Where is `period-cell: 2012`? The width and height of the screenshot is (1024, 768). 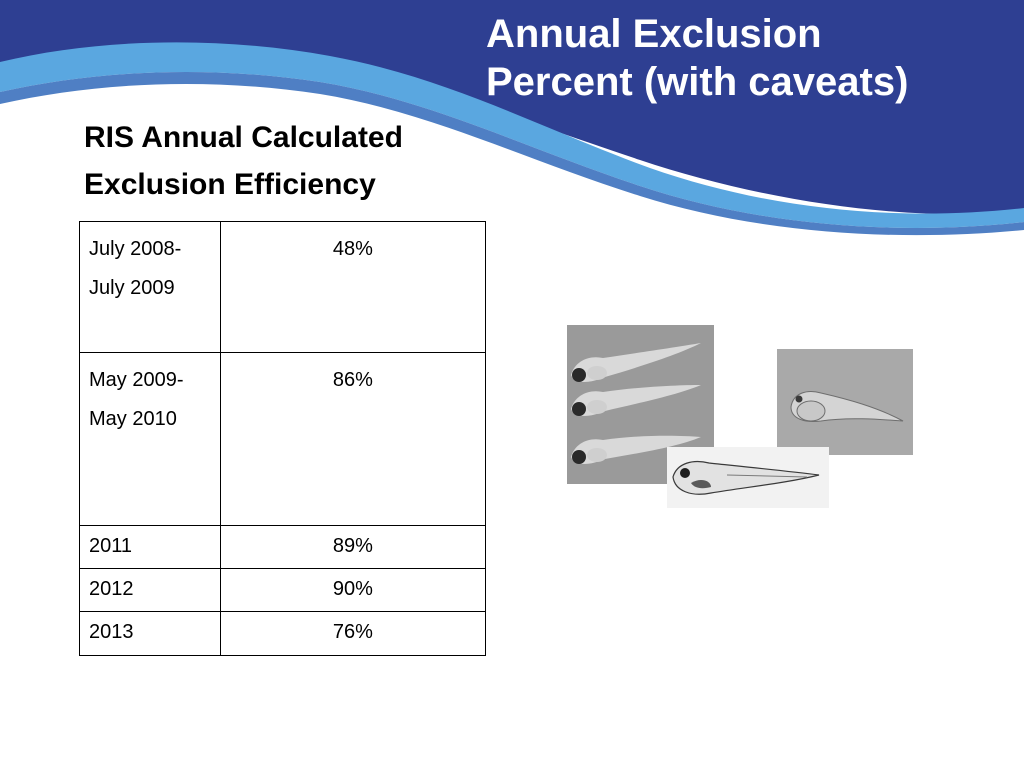 period-cell: 2012 is located at coordinates (150, 590).